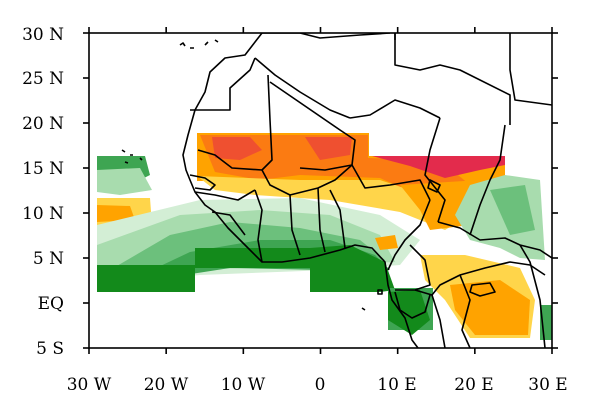 The height and width of the screenshot is (418, 592). Describe the element at coordinates (252, 258) in the screenshot. I see `shade-dark-green-central` at that location.